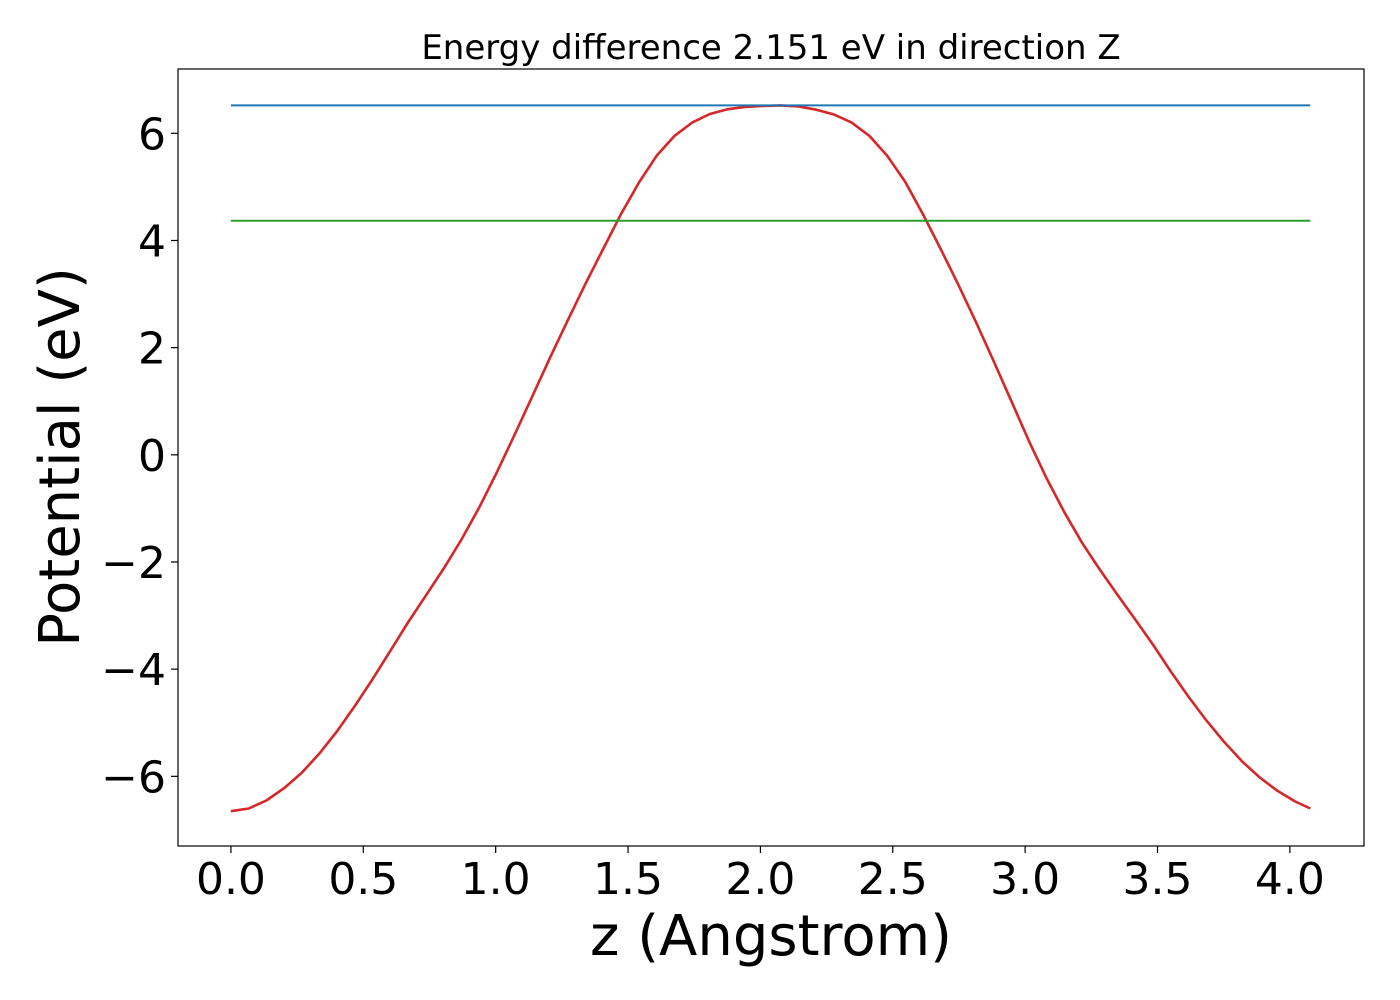  What do you see at coordinates (1158, 879) in the screenshot?
I see `x-tick-label: 3.5` at bounding box center [1158, 879].